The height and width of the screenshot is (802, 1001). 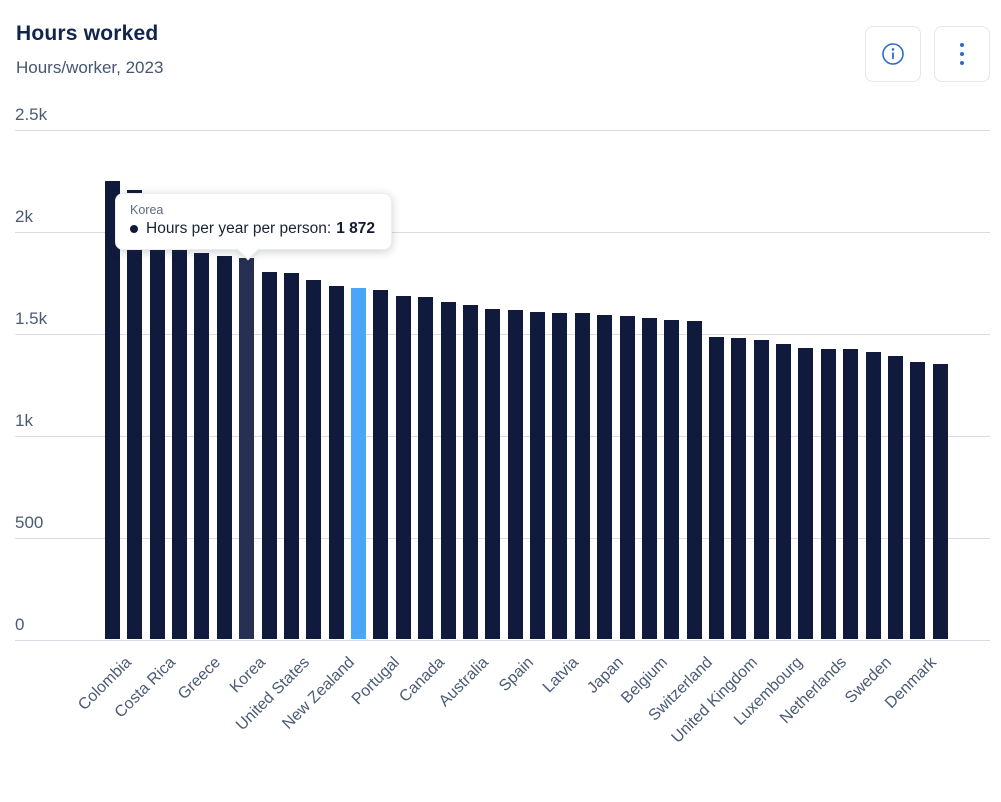 What do you see at coordinates (202, 446) in the screenshot?
I see `bar-greece` at bounding box center [202, 446].